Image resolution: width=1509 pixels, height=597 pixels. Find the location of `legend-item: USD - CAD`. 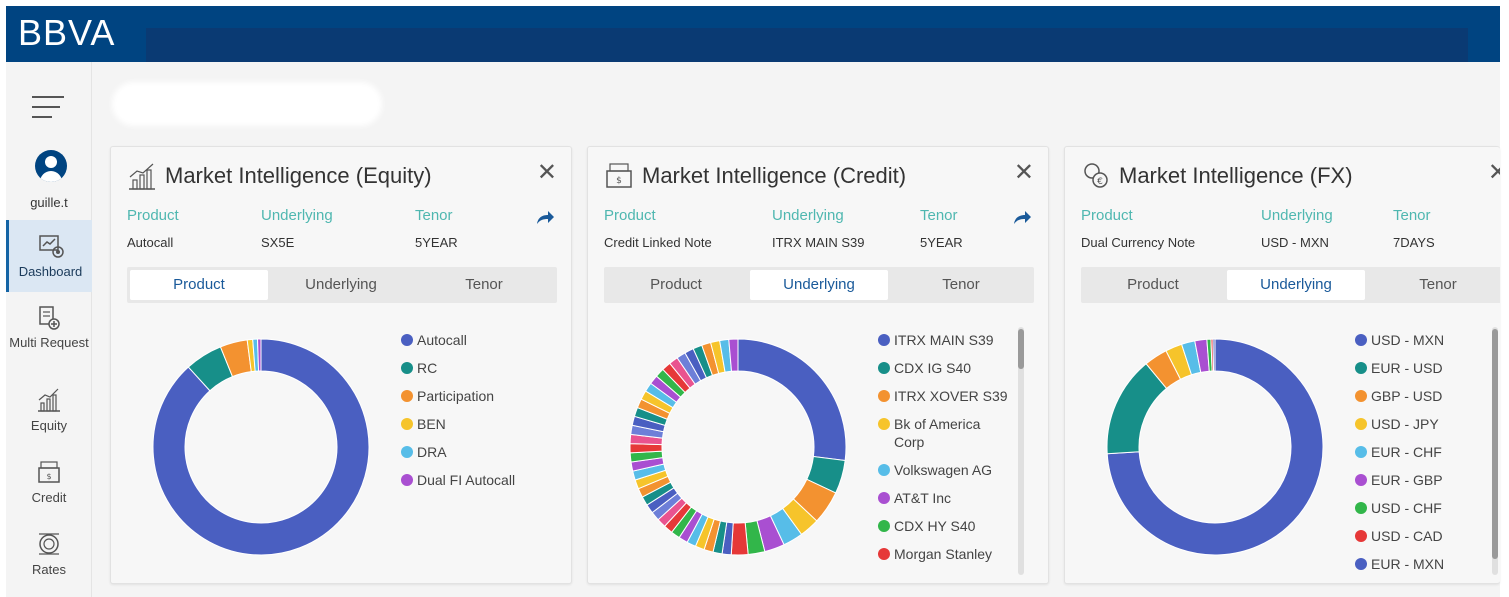

legend-item: USD - CAD is located at coordinates (1415, 536).